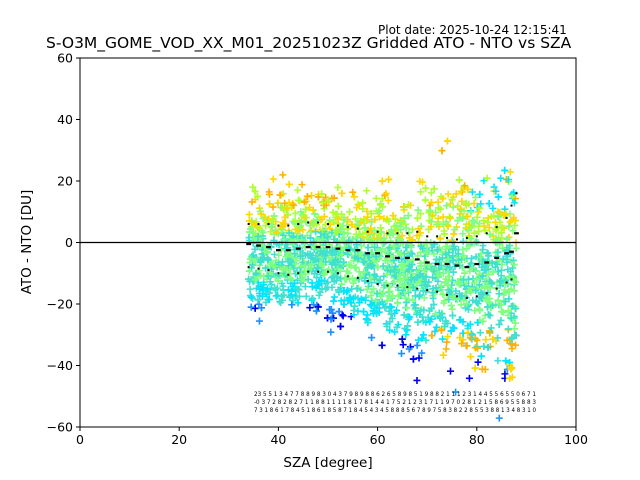  Describe the element at coordinates (80, 439) in the screenshot. I see `x-tick-label: 0` at that location.